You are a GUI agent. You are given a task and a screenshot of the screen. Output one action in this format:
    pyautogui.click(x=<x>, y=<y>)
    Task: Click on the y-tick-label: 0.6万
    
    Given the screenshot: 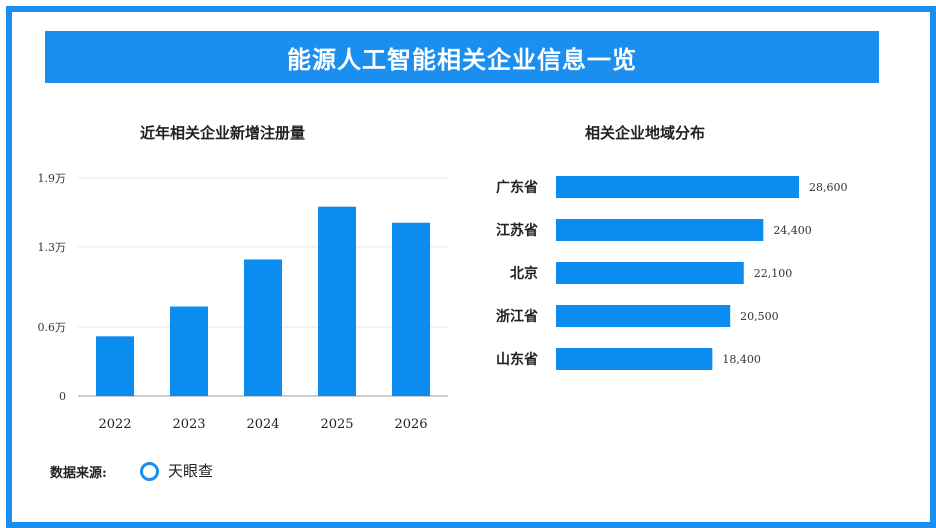 What is the action you would take?
    pyautogui.click(x=52, y=327)
    